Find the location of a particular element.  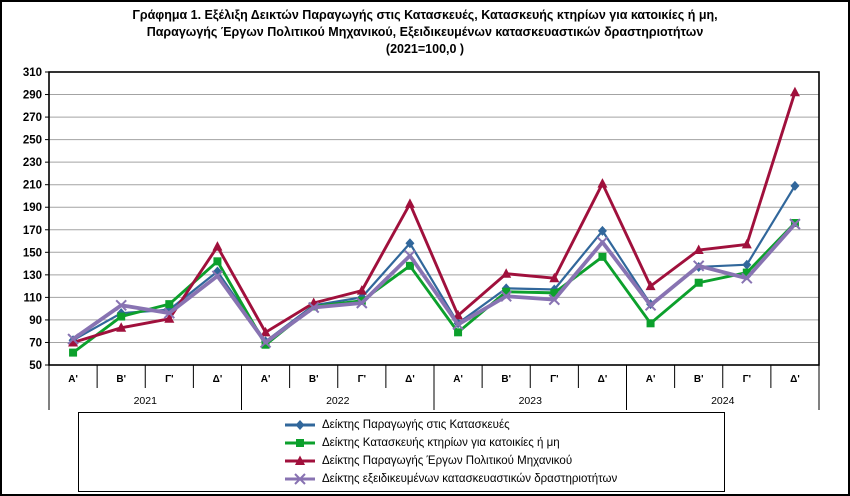

svg-text: 270 is located at coordinates (32, 118).